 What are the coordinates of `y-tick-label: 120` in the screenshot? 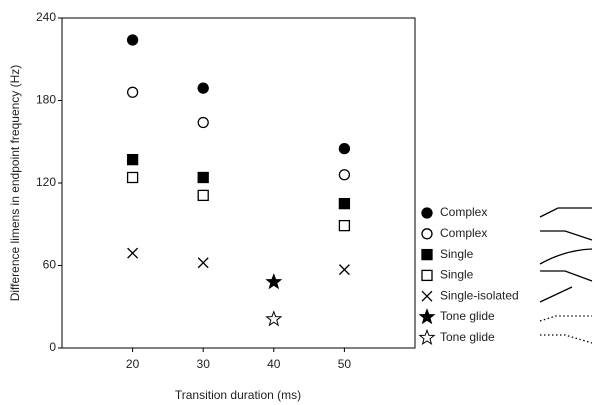 It's located at (46, 182).